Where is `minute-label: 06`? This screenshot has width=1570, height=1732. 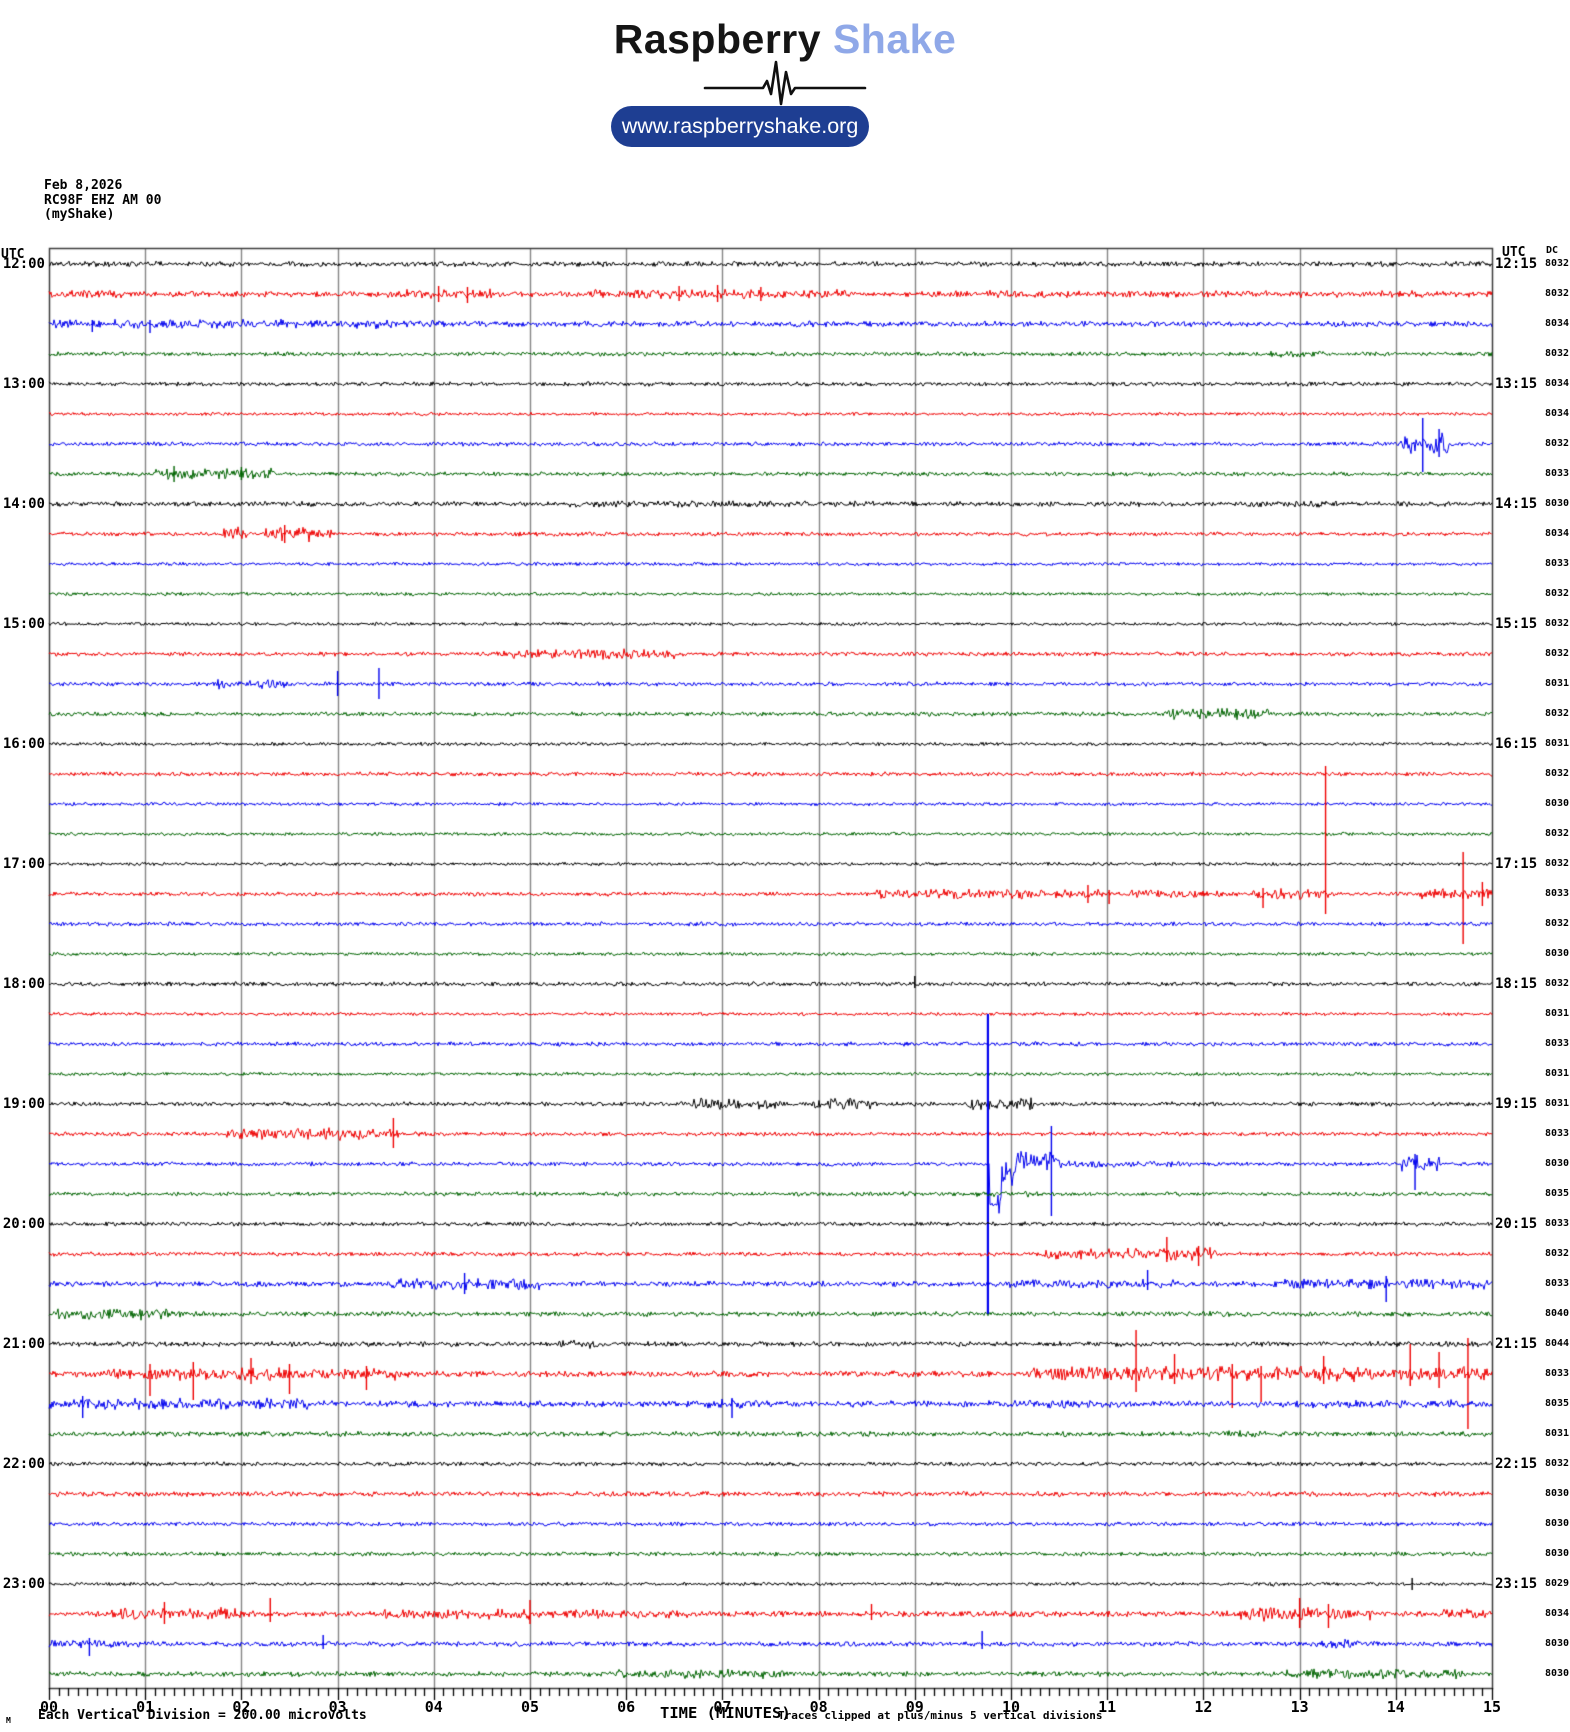 minute-label: 06 is located at coordinates (626, 1707).